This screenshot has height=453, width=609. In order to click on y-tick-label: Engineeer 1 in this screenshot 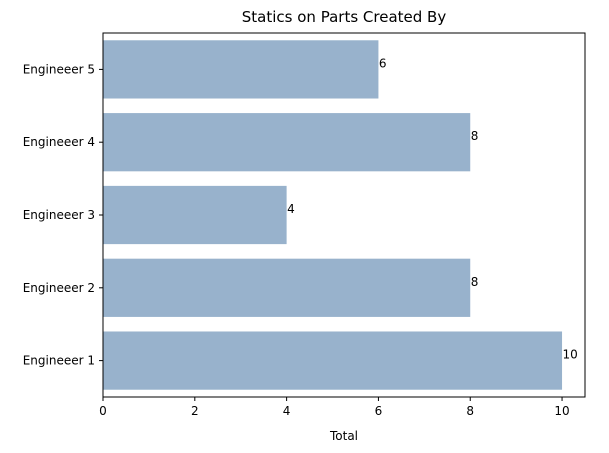, I will do `click(59, 361)`.